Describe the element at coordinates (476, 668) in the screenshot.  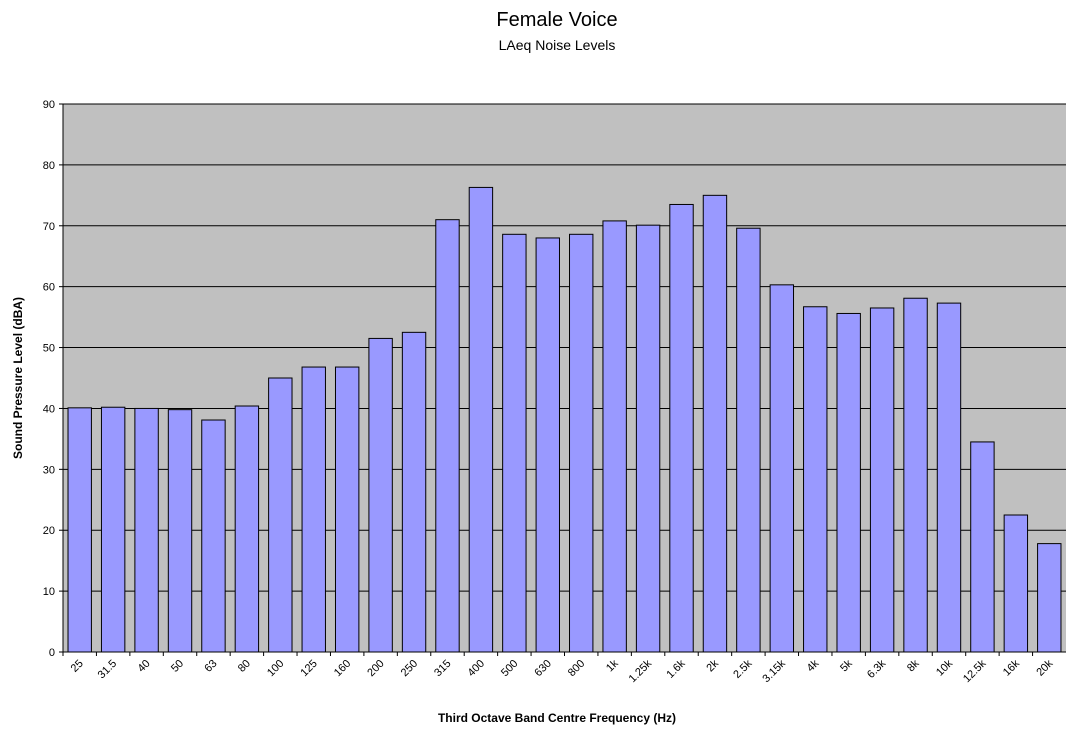
I see `x-tick-label: 400` at that location.